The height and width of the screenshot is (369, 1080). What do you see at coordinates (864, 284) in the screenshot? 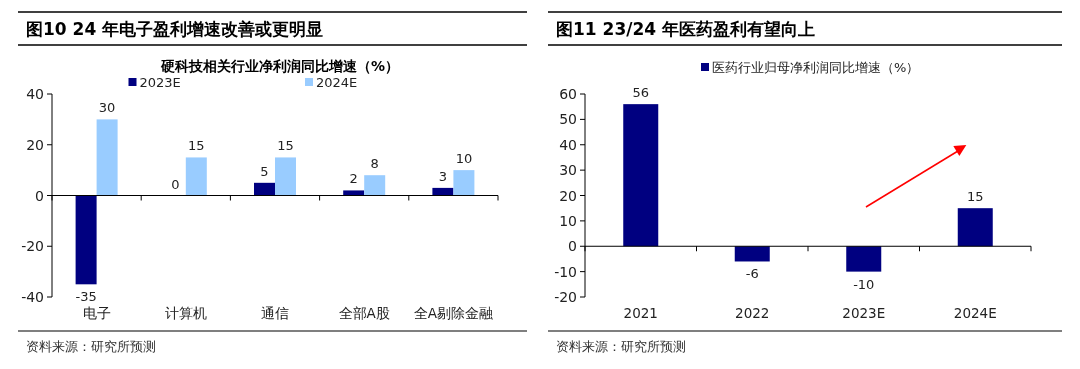
I see `data-label: -10` at bounding box center [864, 284].